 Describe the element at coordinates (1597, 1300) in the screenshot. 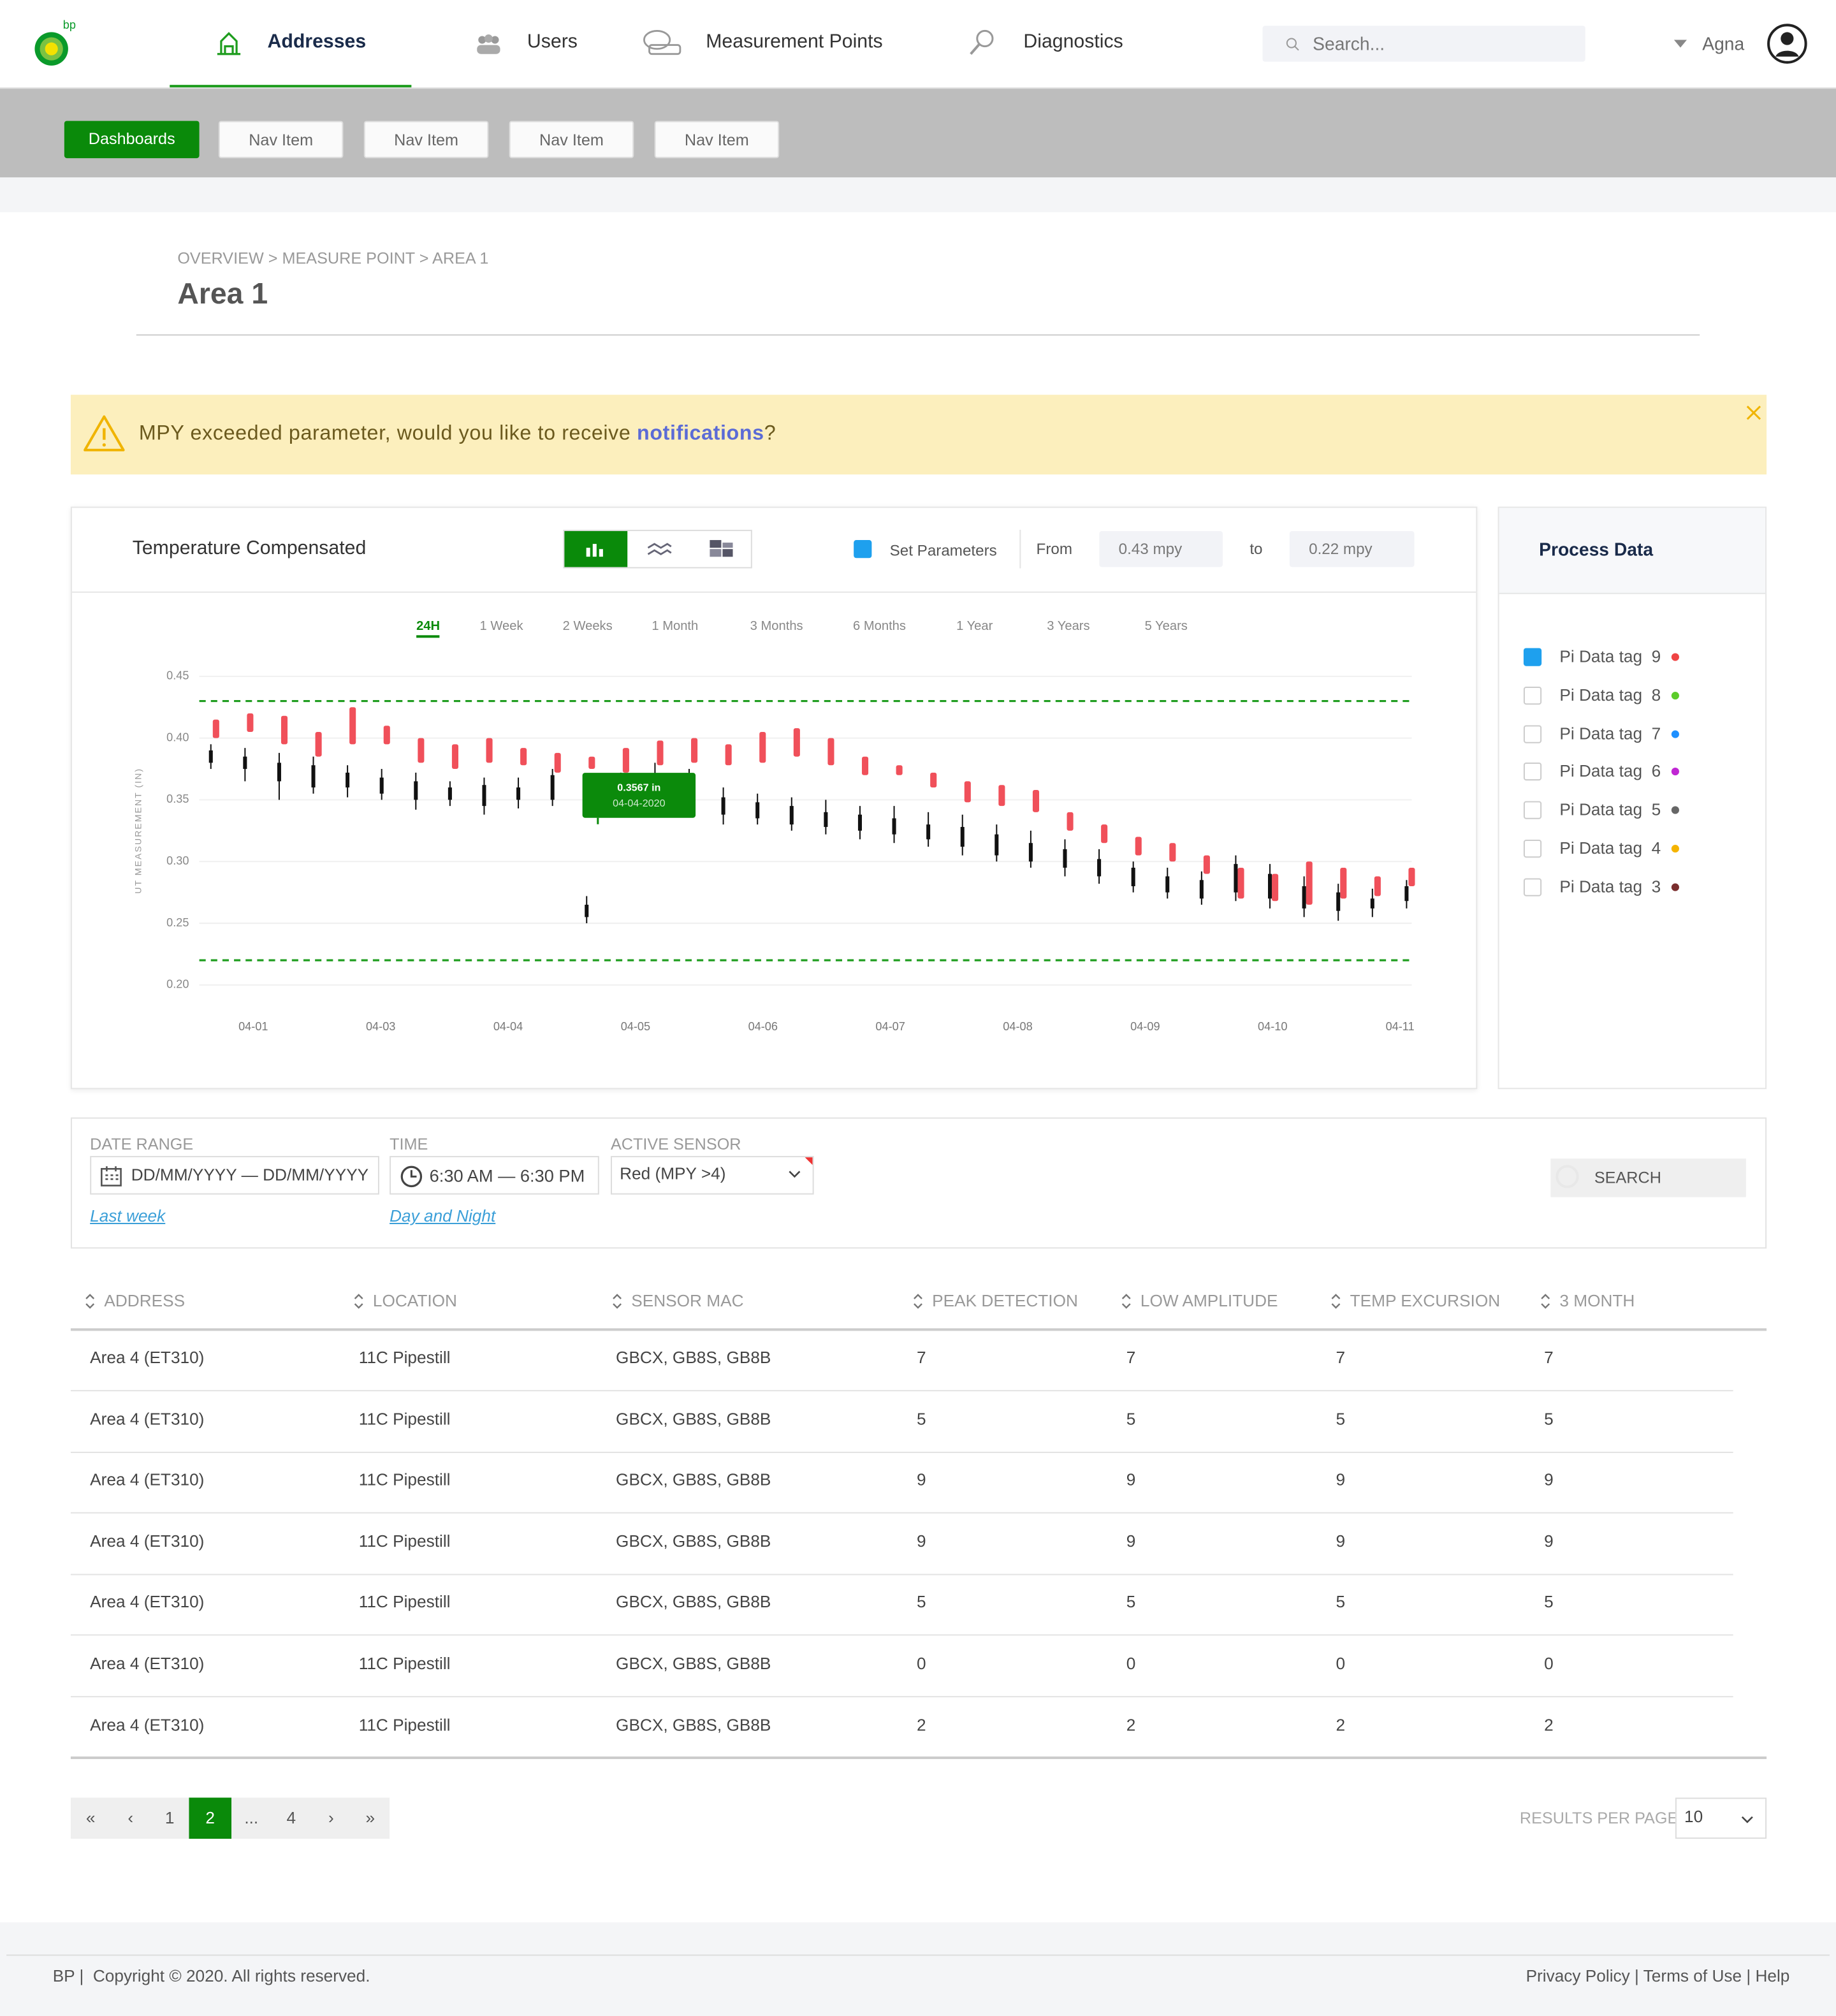

I see `column-header: 3 MONTH` at that location.